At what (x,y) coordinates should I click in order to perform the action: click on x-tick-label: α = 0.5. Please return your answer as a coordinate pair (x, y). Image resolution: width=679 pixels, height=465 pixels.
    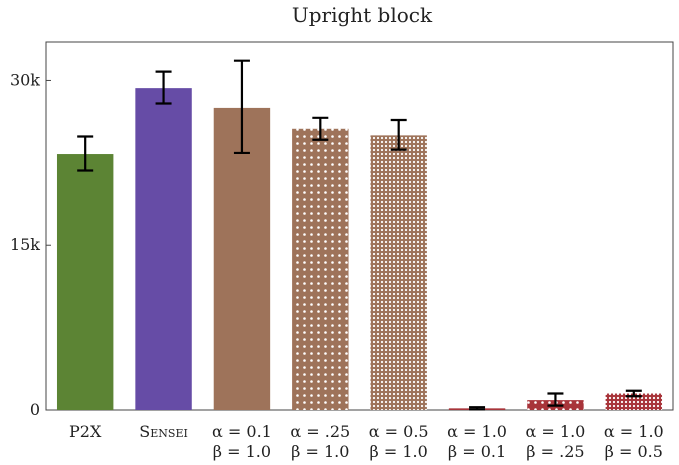
    Looking at the image, I should click on (399, 431).